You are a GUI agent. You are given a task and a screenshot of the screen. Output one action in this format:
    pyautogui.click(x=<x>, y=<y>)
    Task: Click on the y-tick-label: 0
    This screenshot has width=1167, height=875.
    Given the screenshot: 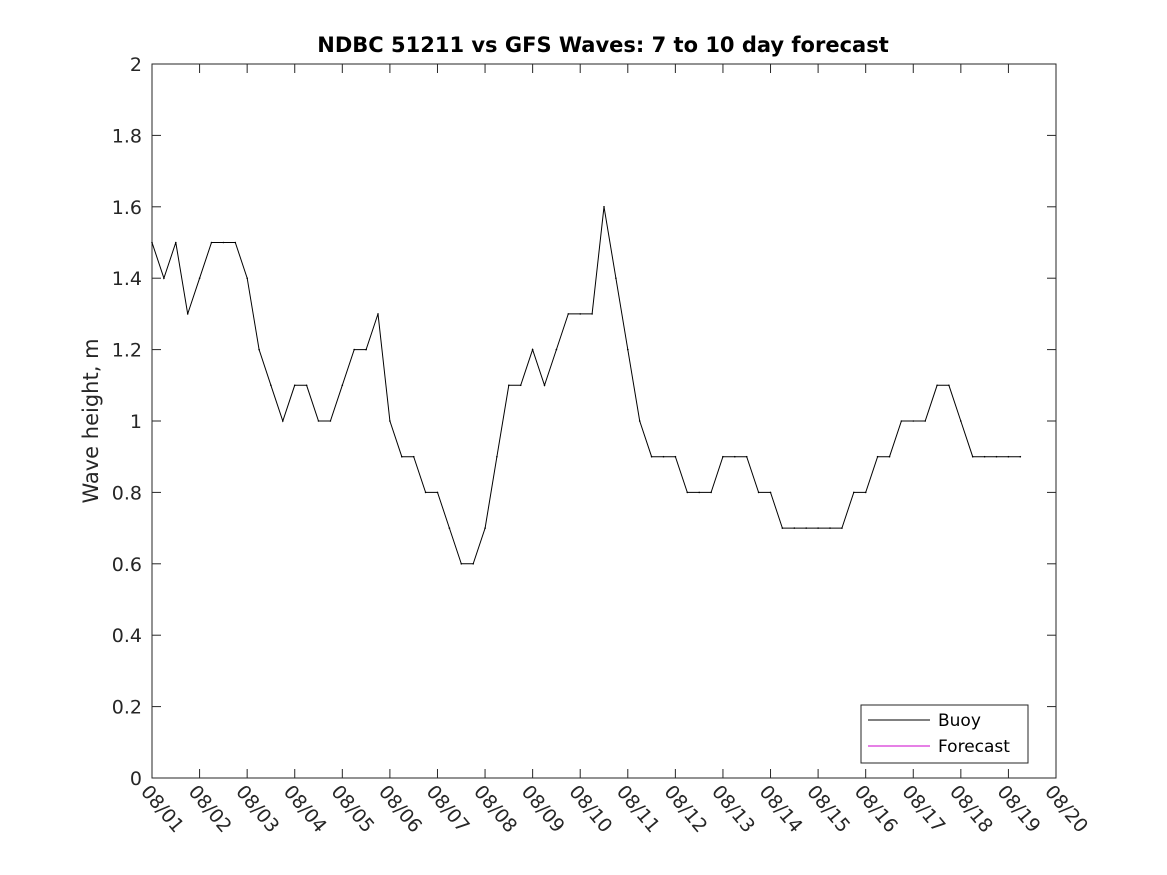 What is the action you would take?
    pyautogui.click(x=136, y=779)
    